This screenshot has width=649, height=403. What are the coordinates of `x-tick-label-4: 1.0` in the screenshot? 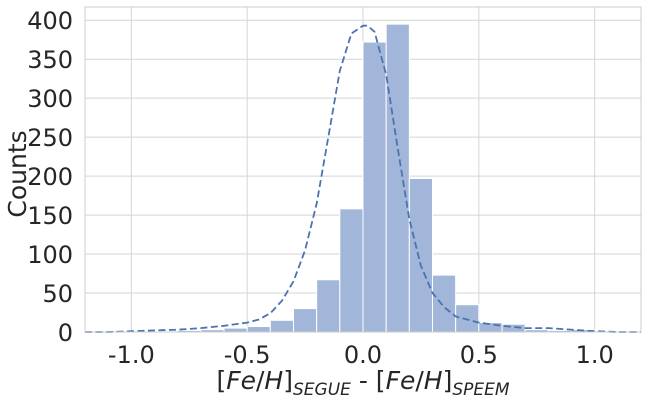 It's located at (595, 355).